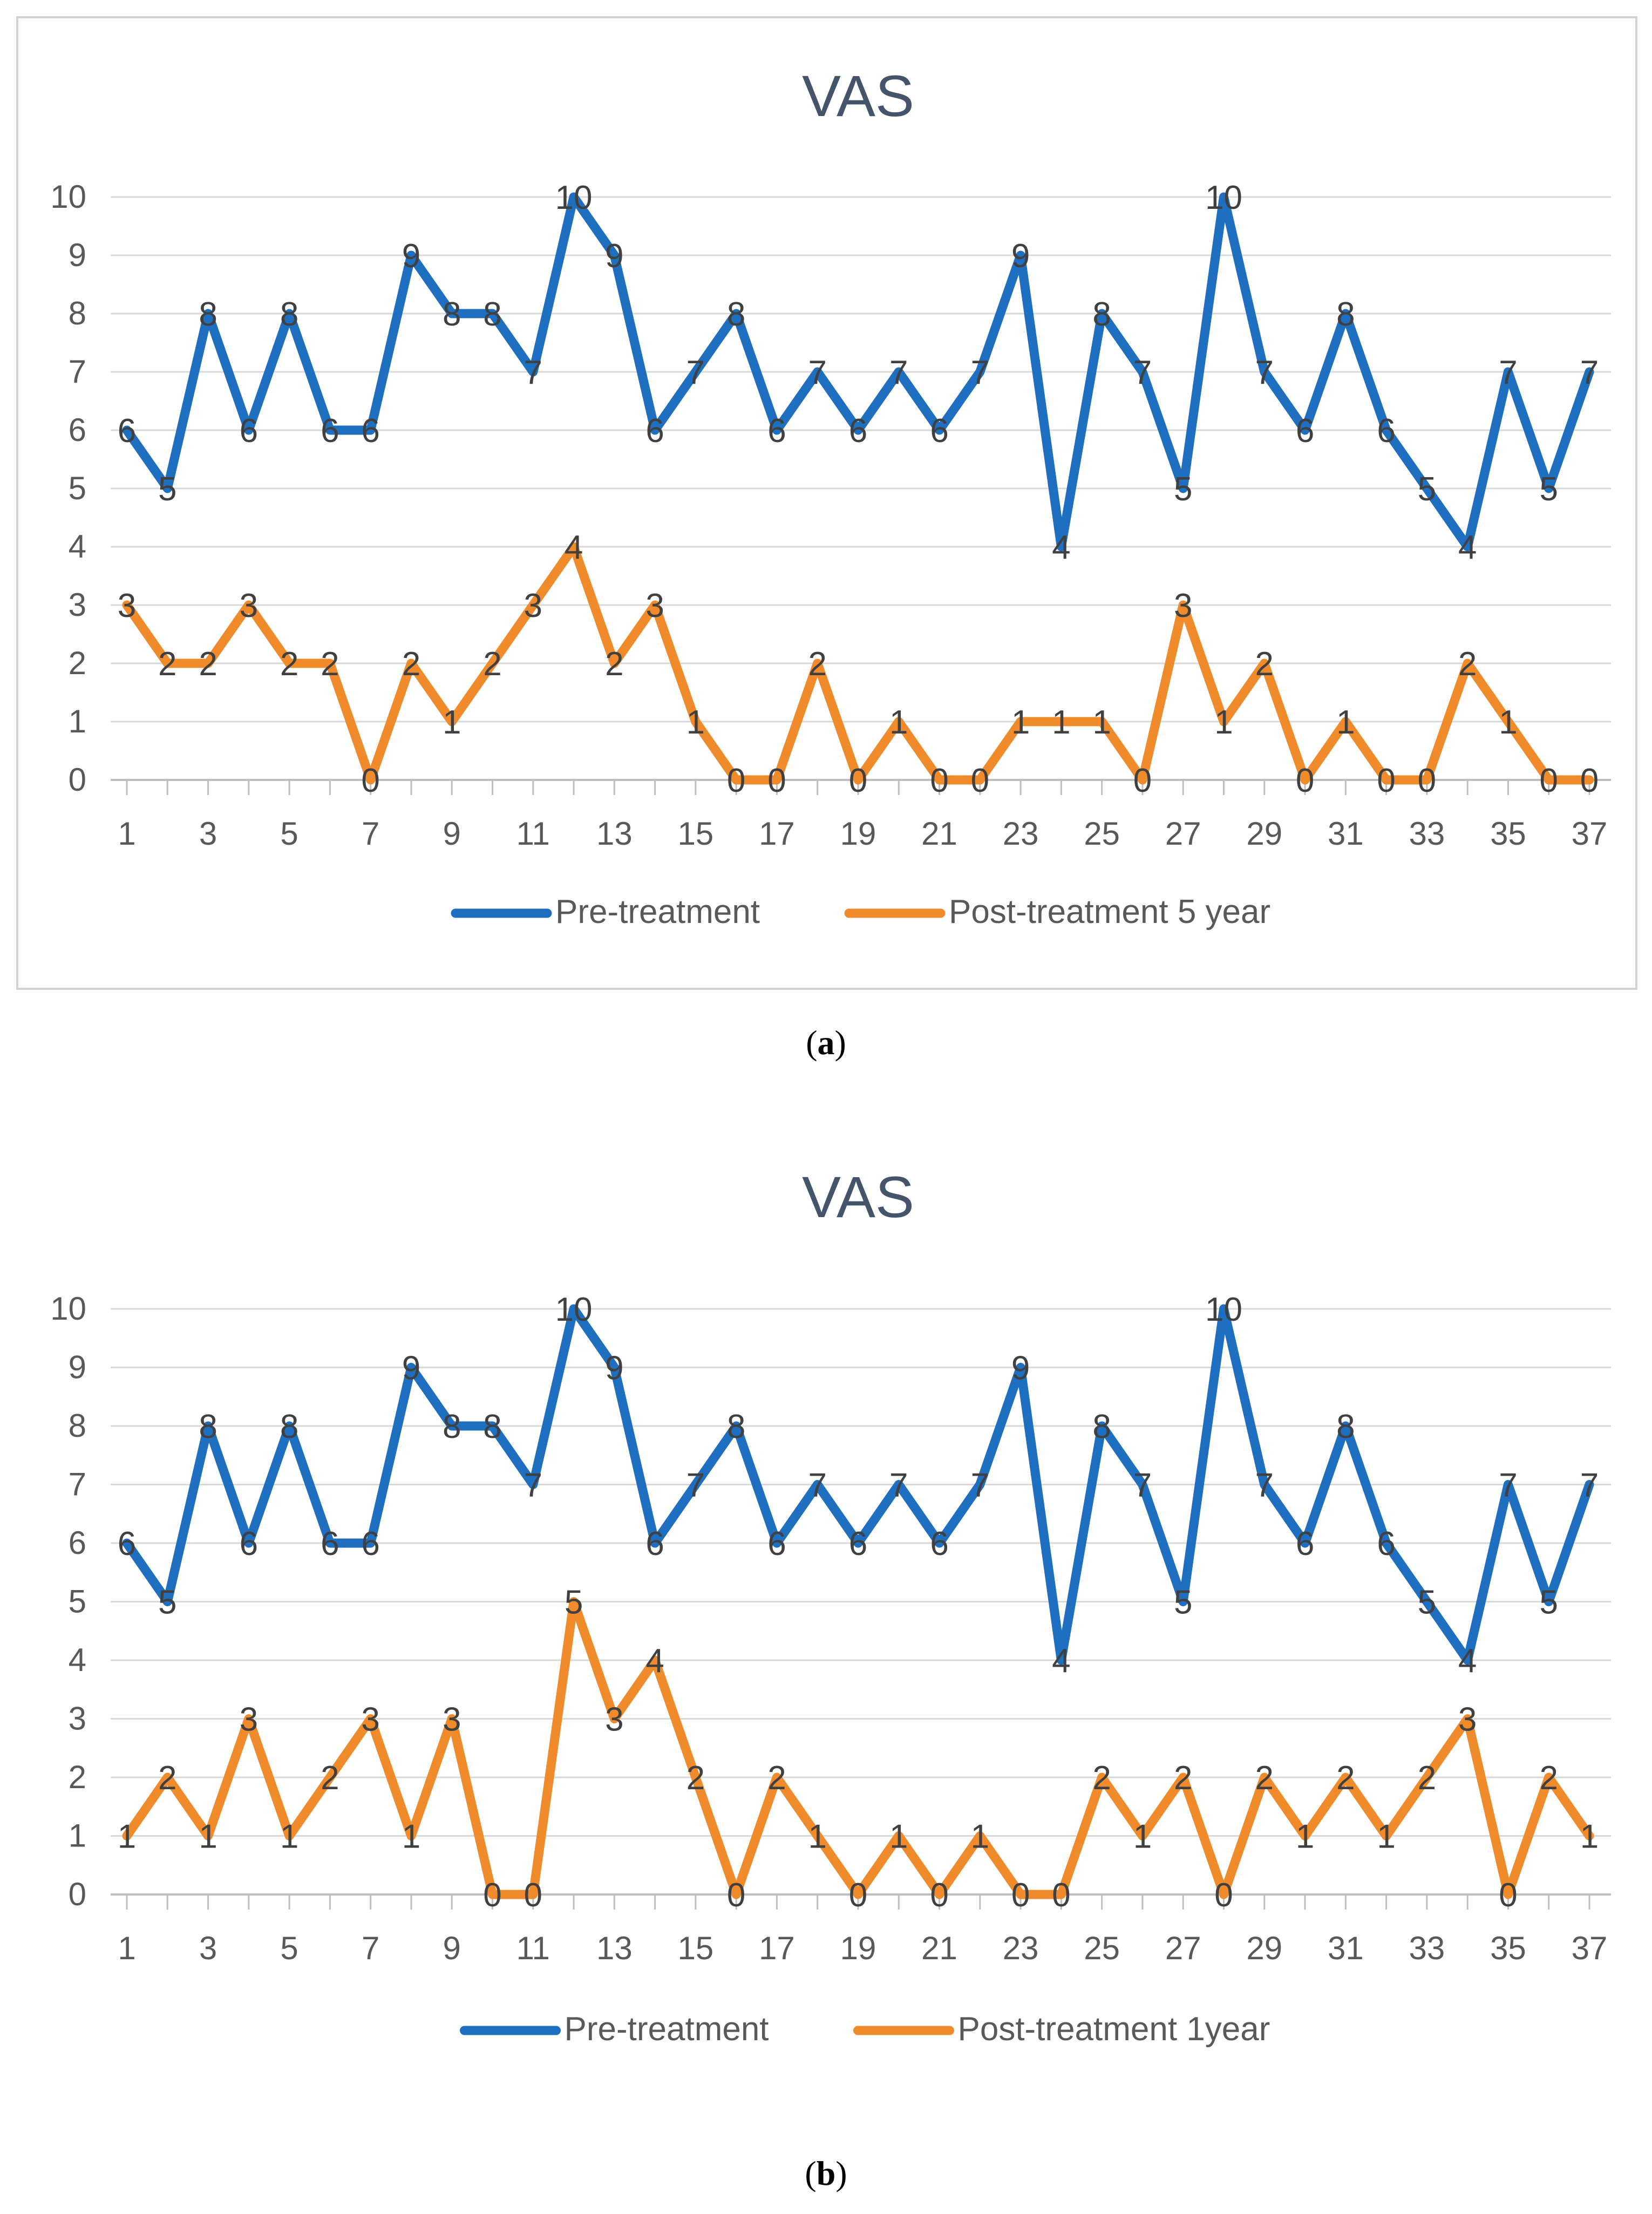 This screenshot has height=2214, width=1652. Describe the element at coordinates (1346, 834) in the screenshot. I see `x-tick-label: 31` at that location.